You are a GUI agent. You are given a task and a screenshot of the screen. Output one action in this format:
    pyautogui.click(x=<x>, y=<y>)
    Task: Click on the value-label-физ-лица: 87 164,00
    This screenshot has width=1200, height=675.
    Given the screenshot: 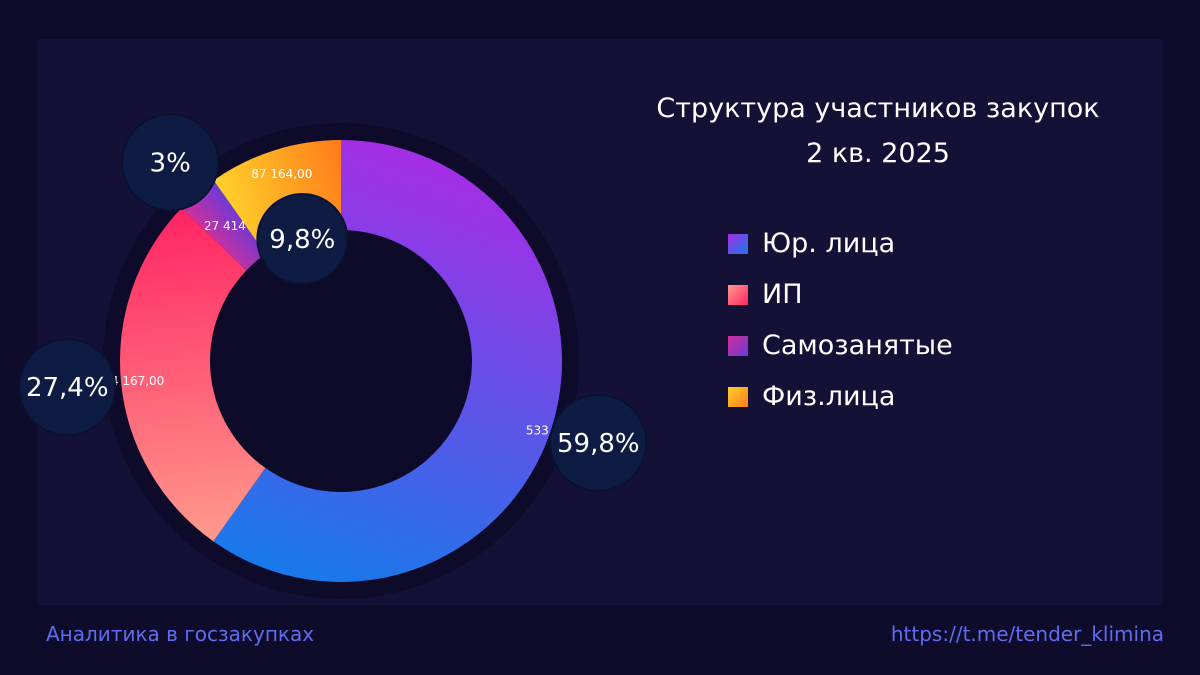 What is the action you would take?
    pyautogui.click(x=281, y=174)
    